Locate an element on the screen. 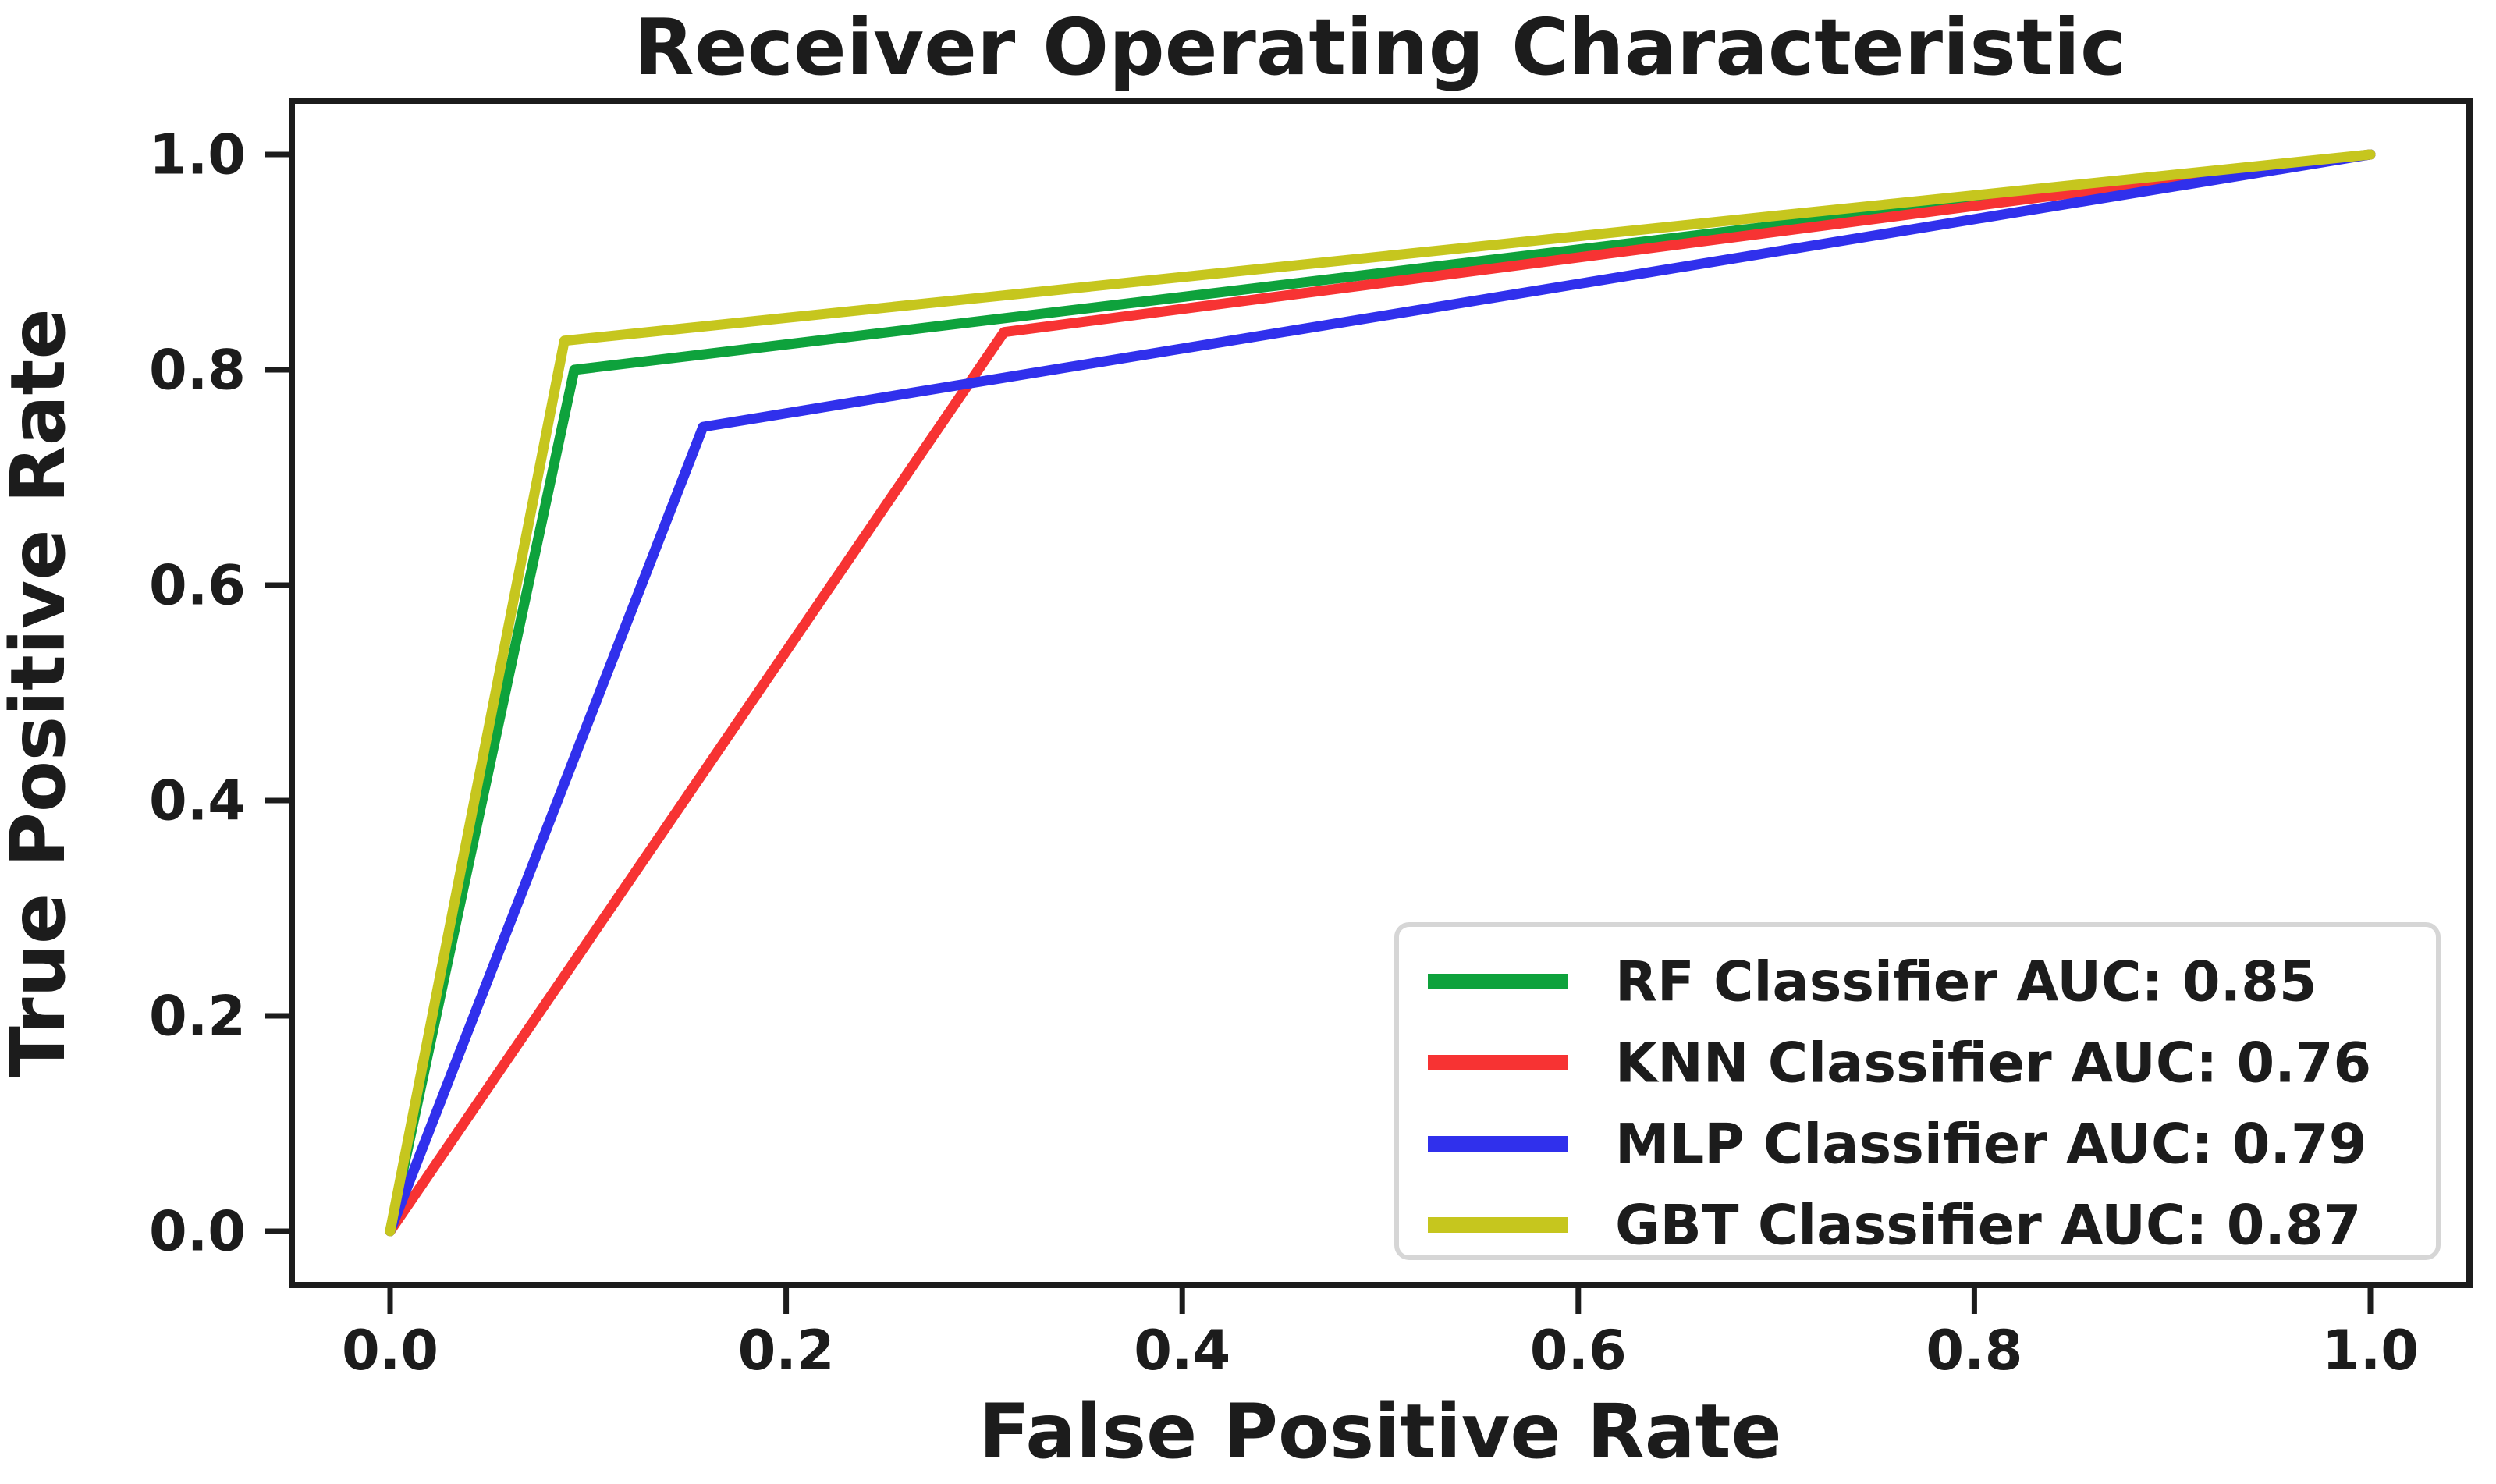  y-tick-label: 1.0 is located at coordinates (197, 155).